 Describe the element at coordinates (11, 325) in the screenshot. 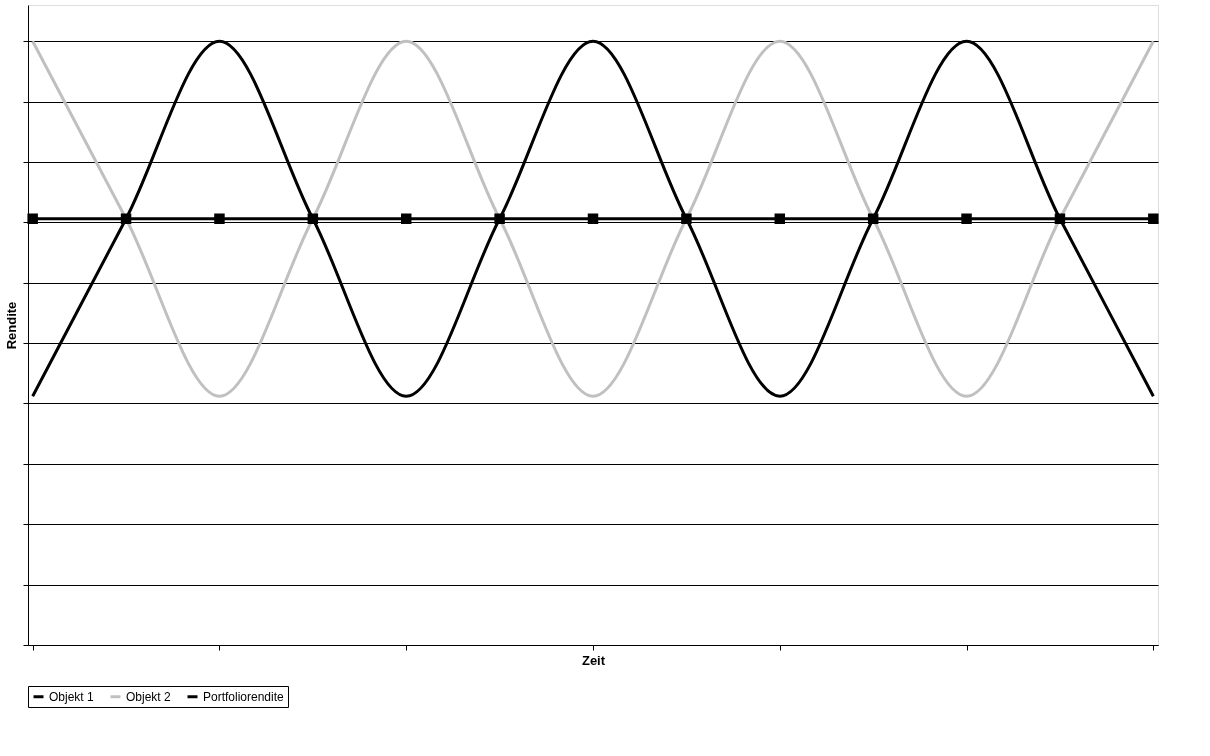

I see `y-axis-title: Rendite` at that location.